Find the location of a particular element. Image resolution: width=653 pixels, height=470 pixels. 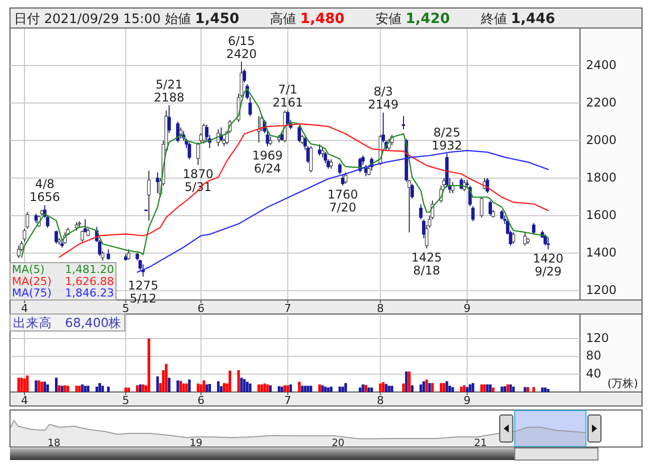

annotation: 1425 8/18 is located at coordinates (426, 264).